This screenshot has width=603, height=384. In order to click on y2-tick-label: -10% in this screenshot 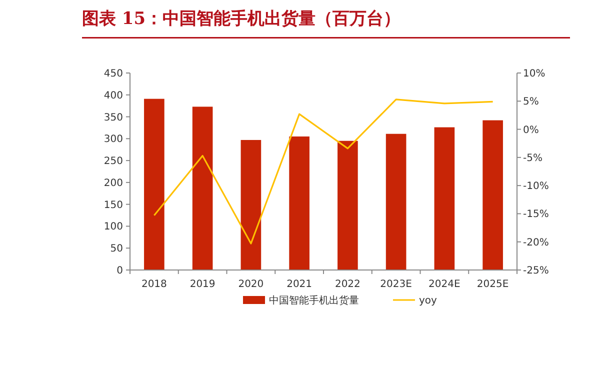, I will do `click(536, 186)`.